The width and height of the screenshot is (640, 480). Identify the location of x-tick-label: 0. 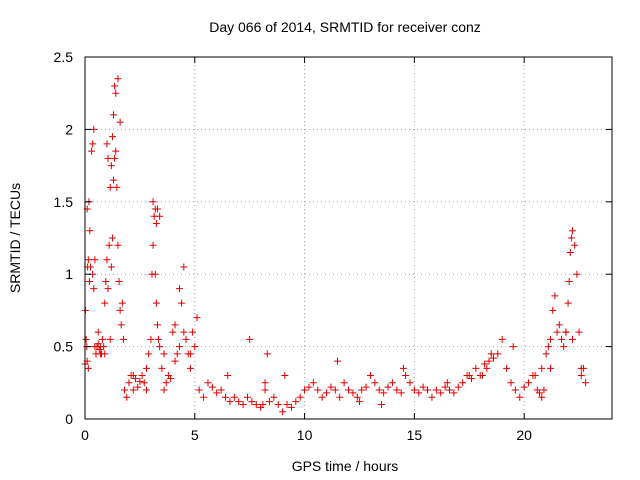
(85, 435).